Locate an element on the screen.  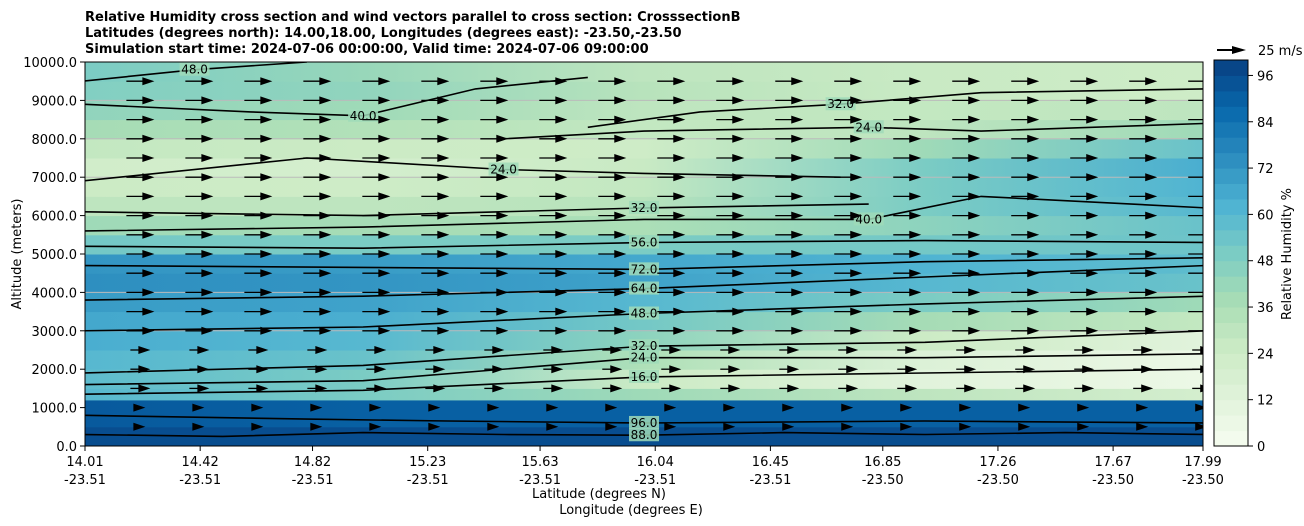
y-tick-label: 0.0 is located at coordinates (66, 447).